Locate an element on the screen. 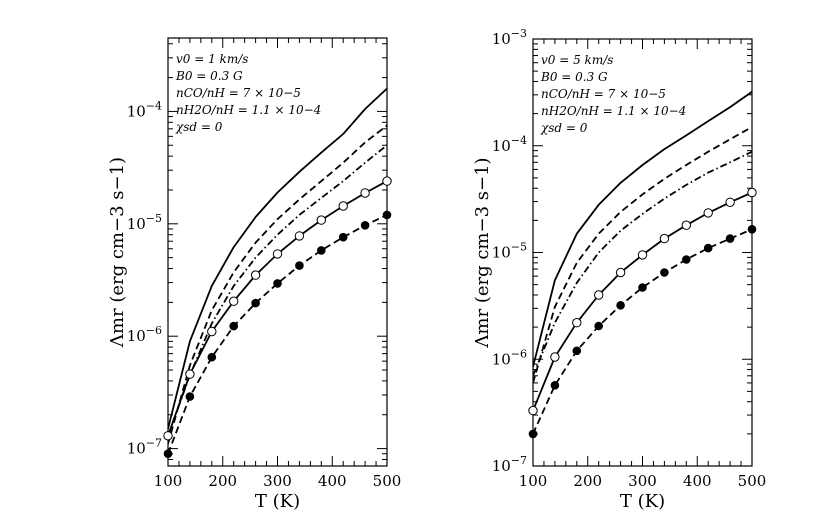  series-line-solid-open-circles is located at coordinates (642, 301).